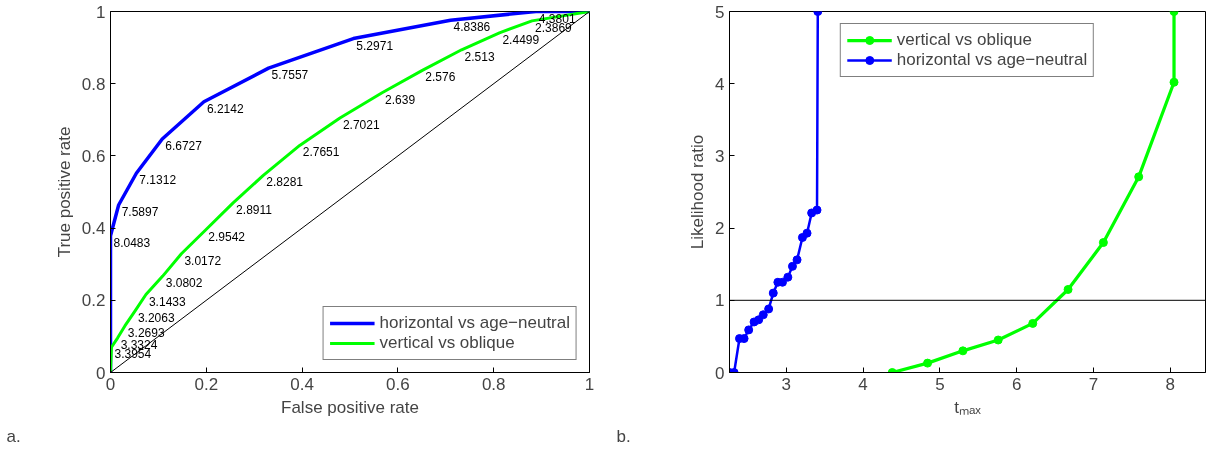  What do you see at coordinates (698, 192) in the screenshot?
I see `y-axis-title: Likelihood ratio` at bounding box center [698, 192].